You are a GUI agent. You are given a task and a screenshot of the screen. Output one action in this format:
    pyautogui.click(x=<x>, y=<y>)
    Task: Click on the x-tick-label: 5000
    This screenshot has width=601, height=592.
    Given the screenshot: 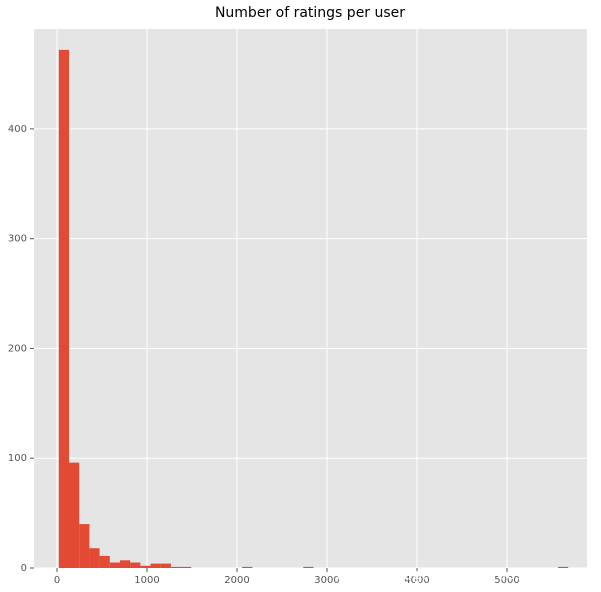 What is the action you would take?
    pyautogui.click(x=506, y=580)
    